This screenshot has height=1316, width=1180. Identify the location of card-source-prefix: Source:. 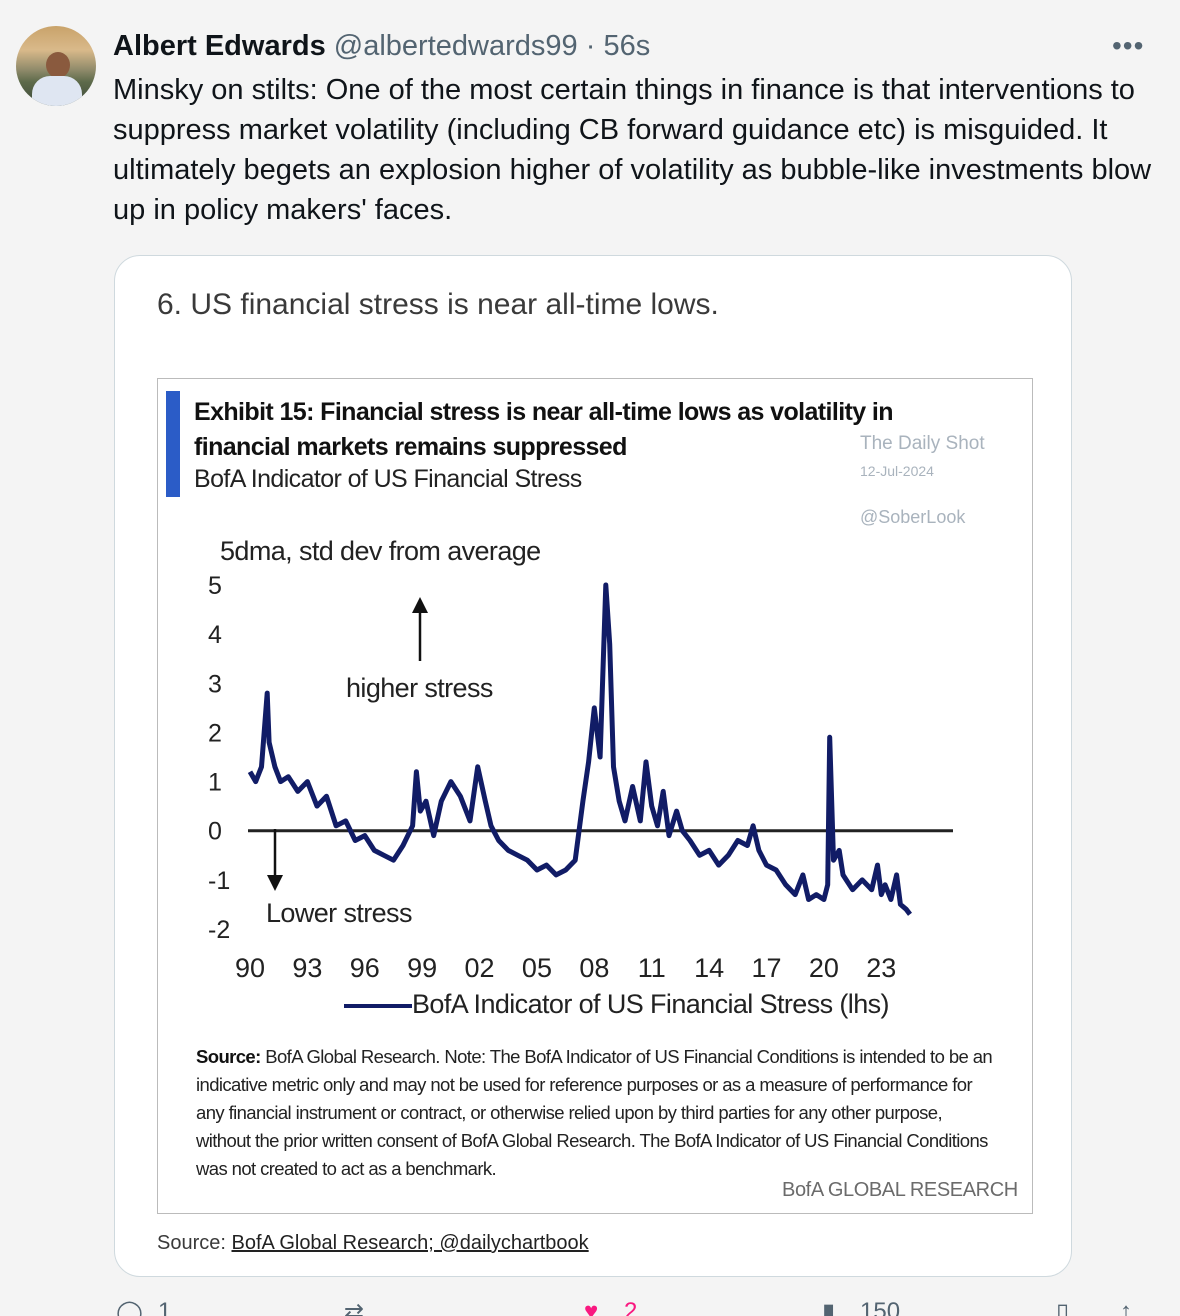
(191, 1243).